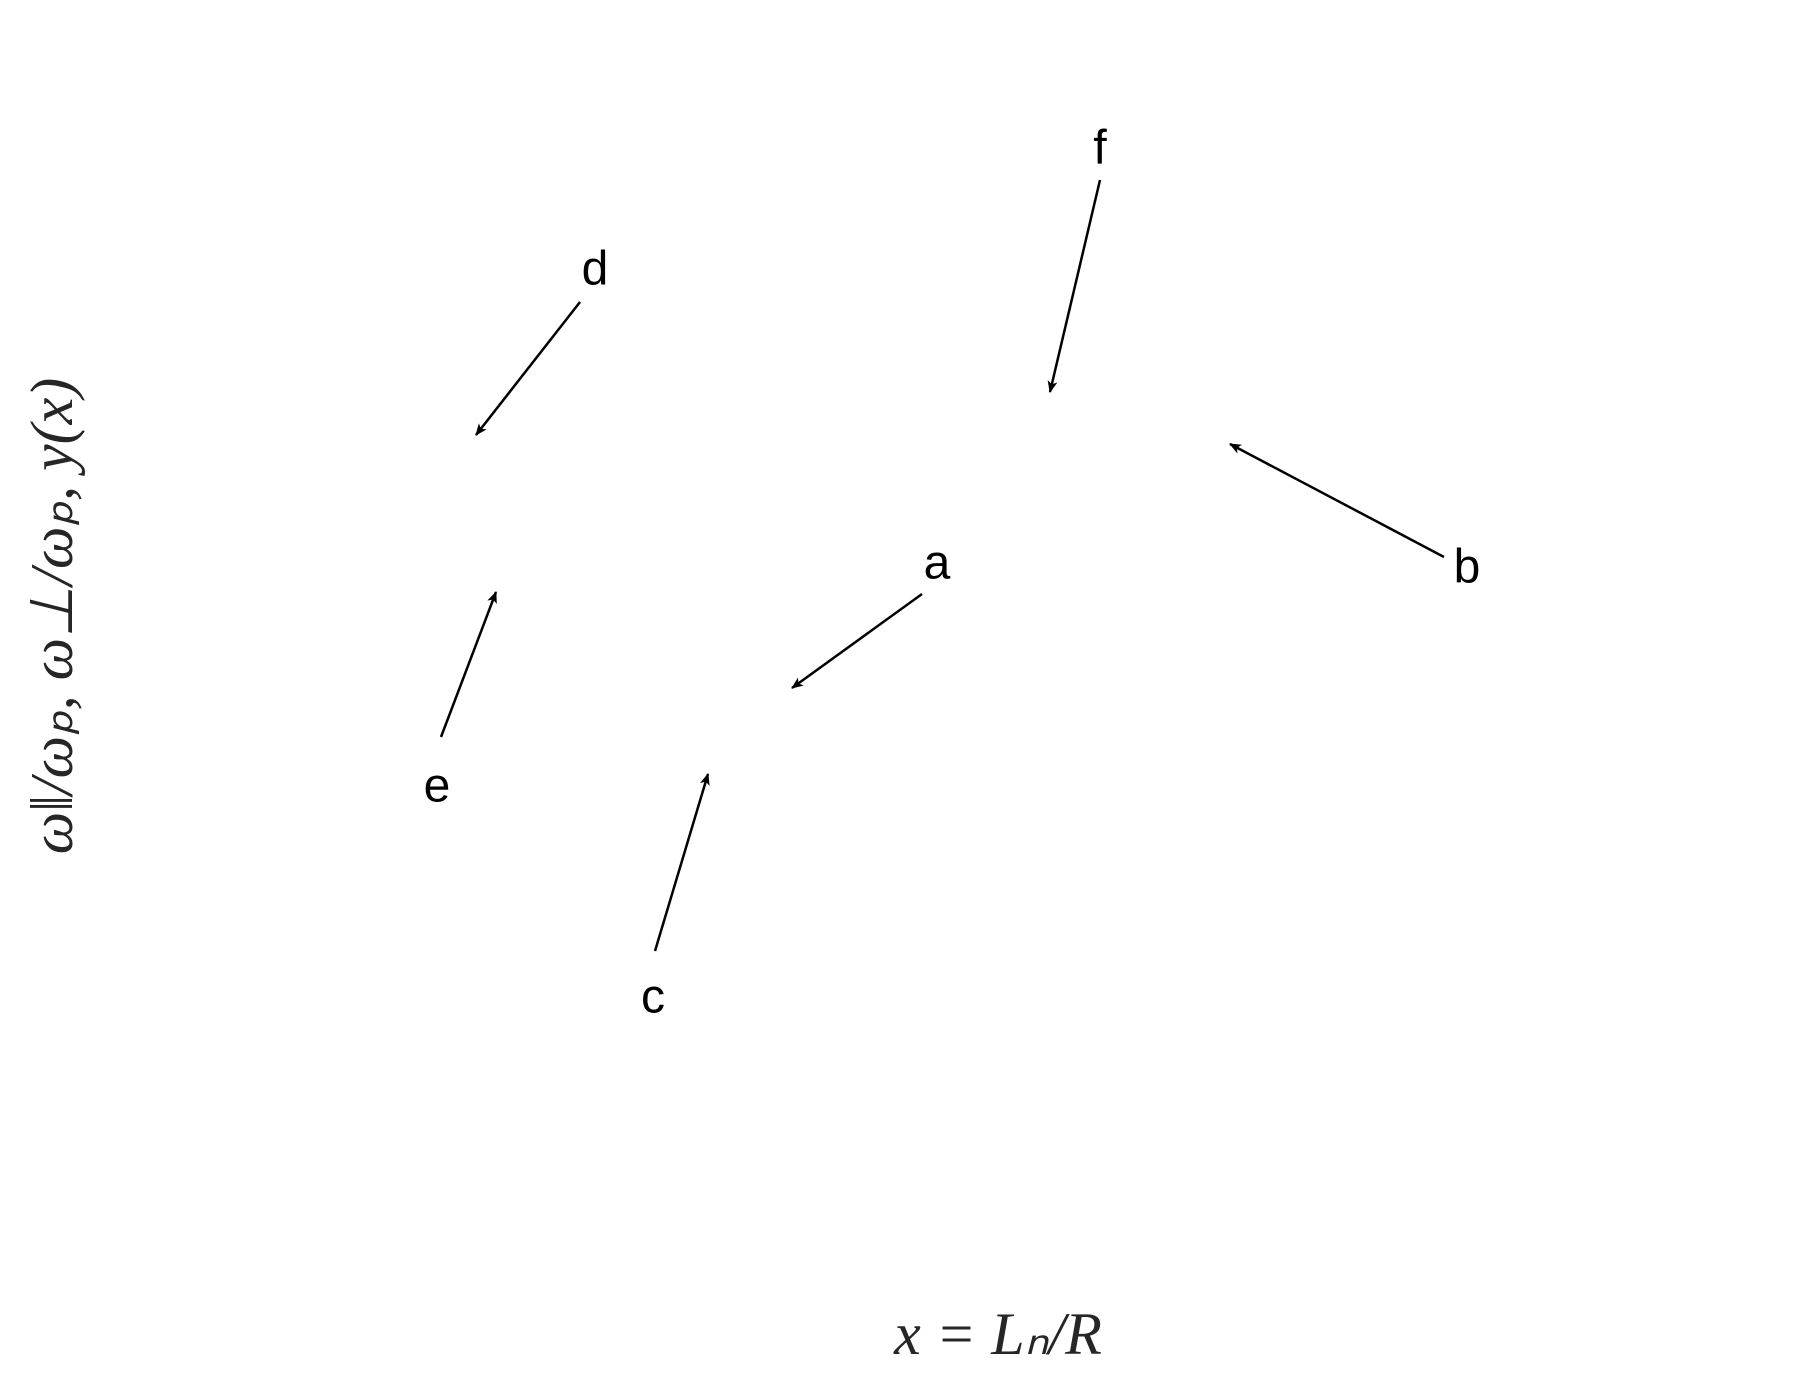 This screenshot has width=1808, height=1385. Describe the element at coordinates (52, 616) in the screenshot. I see `y-axis-label: ω‖/ωₚ, ω⊥/ωₚ, y(x)` at that location.